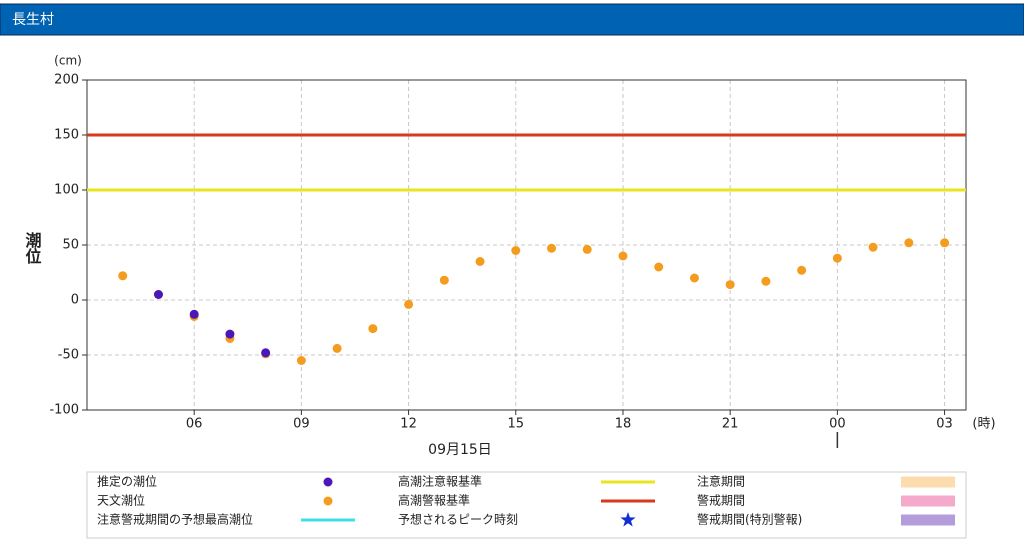 The image size is (1024, 551). Describe the element at coordinates (66, 190) in the screenshot. I see `y-tick-label: 100` at that location.